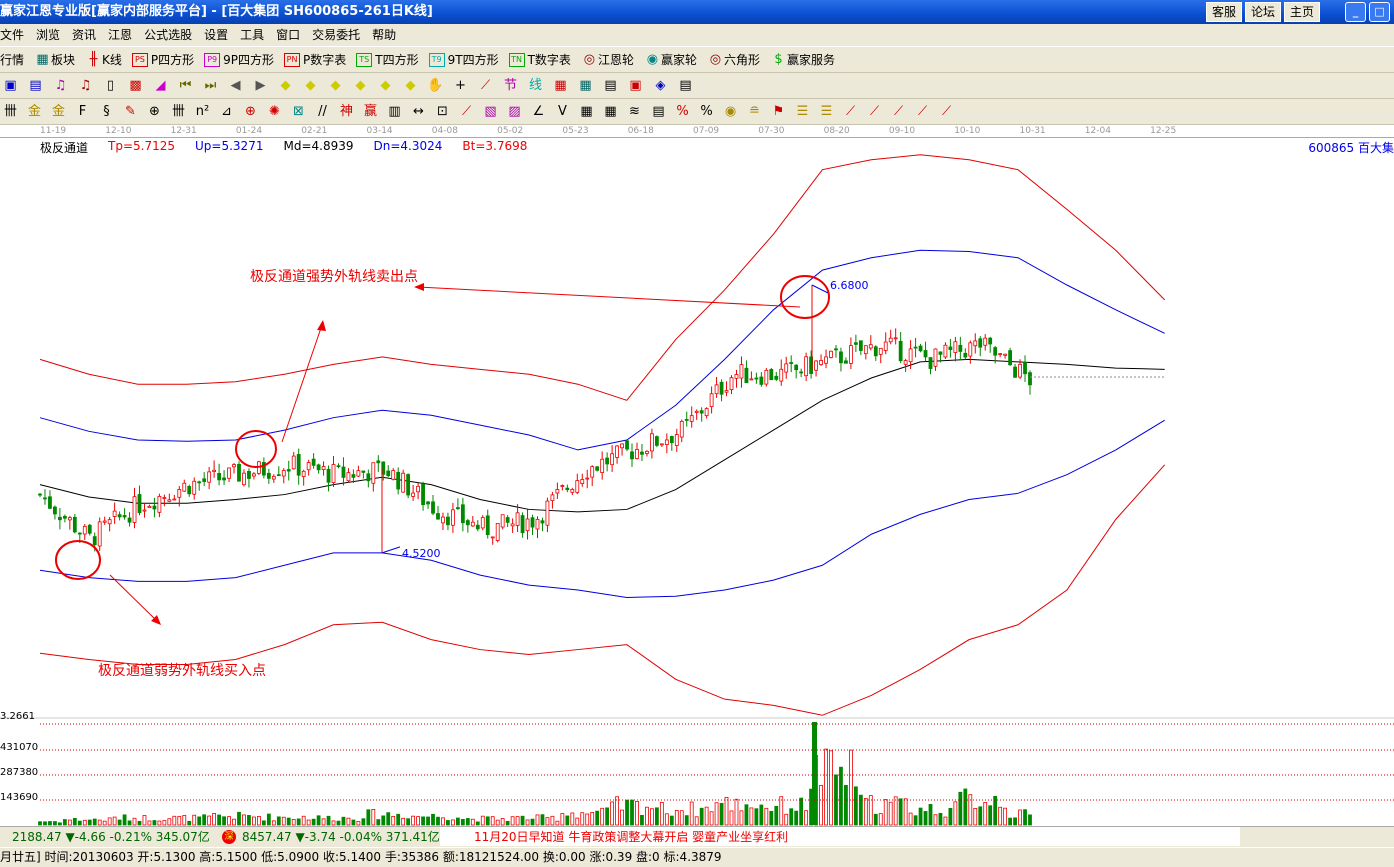 The width and height of the screenshot is (1394, 867). What do you see at coordinates (802, 111) in the screenshot?
I see `tool-a-icon: ☰` at bounding box center [802, 111].